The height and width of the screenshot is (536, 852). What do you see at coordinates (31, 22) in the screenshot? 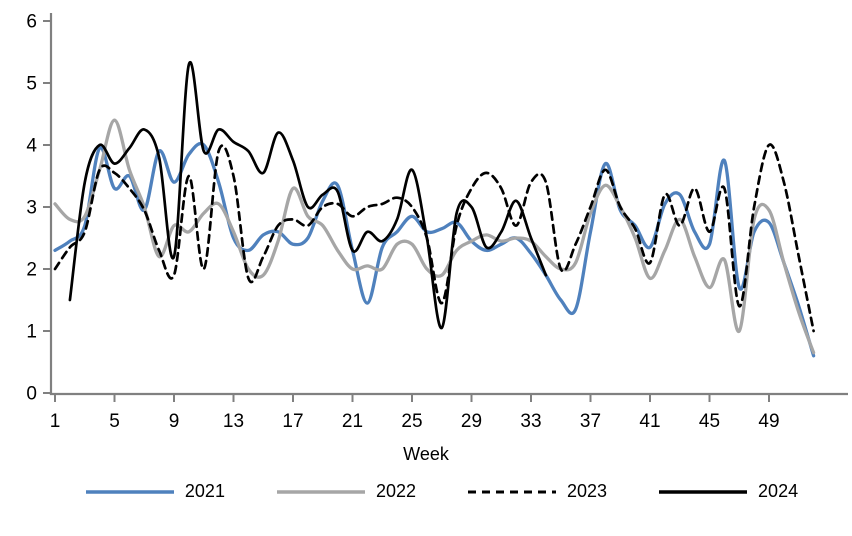
I see `y-tick-label: 6` at bounding box center [31, 22].